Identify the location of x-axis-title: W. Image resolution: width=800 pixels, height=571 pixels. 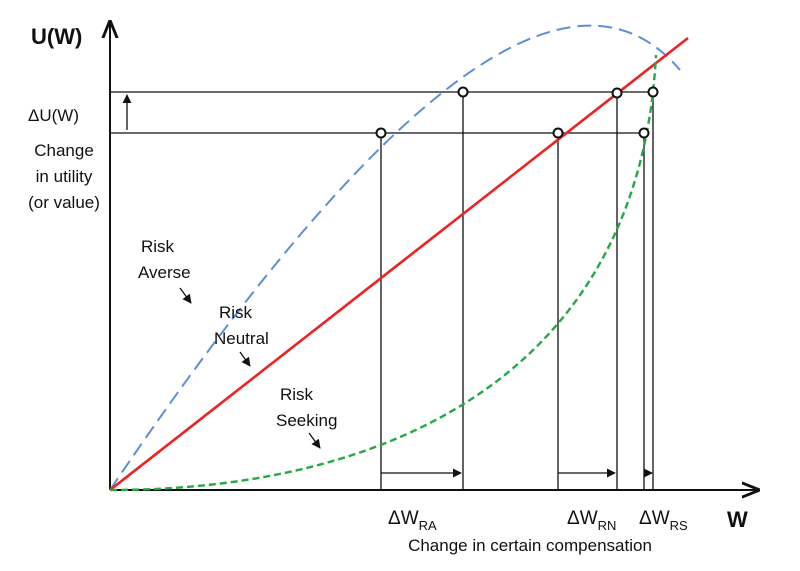
(737, 519).